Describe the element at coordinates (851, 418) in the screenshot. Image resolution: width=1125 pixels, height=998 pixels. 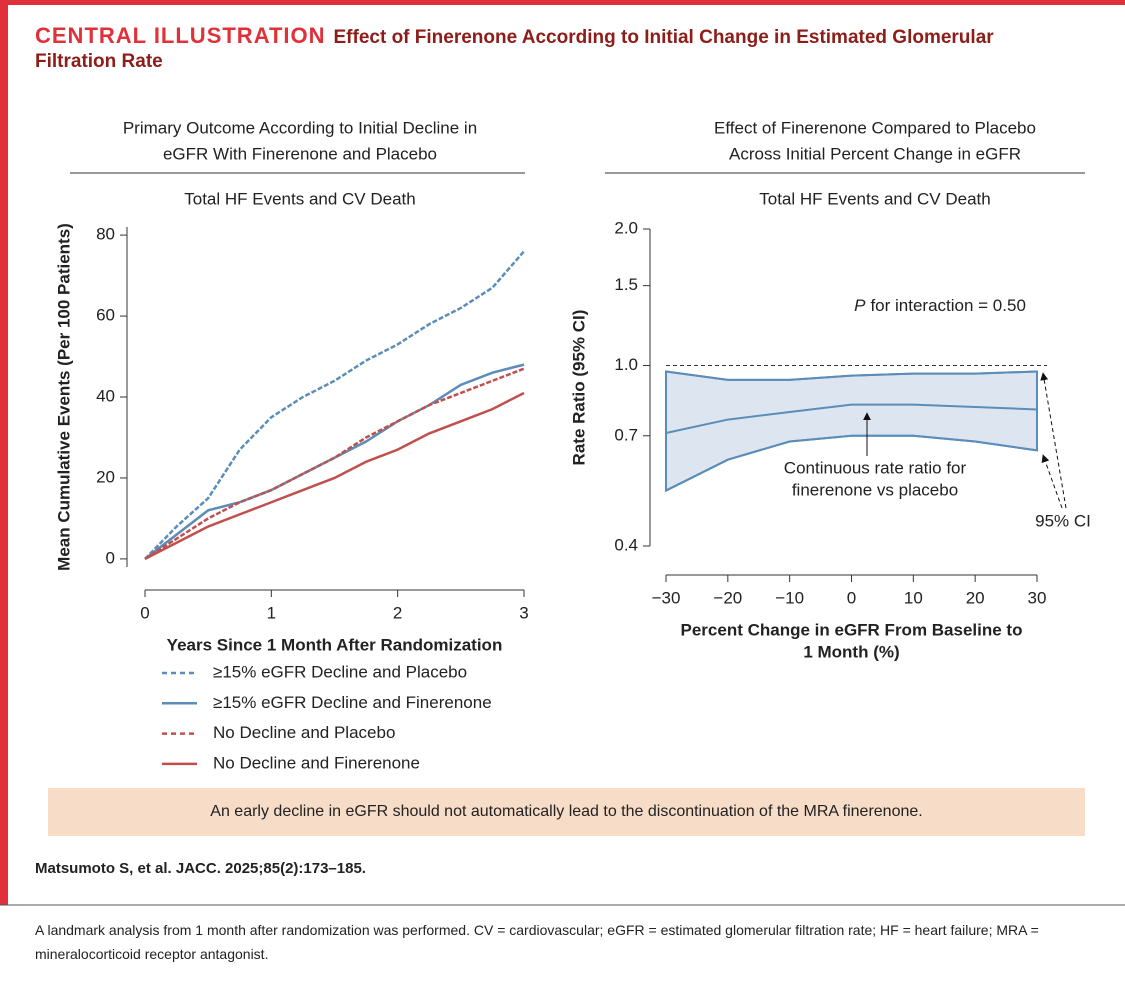
I see `estimate-line` at that location.